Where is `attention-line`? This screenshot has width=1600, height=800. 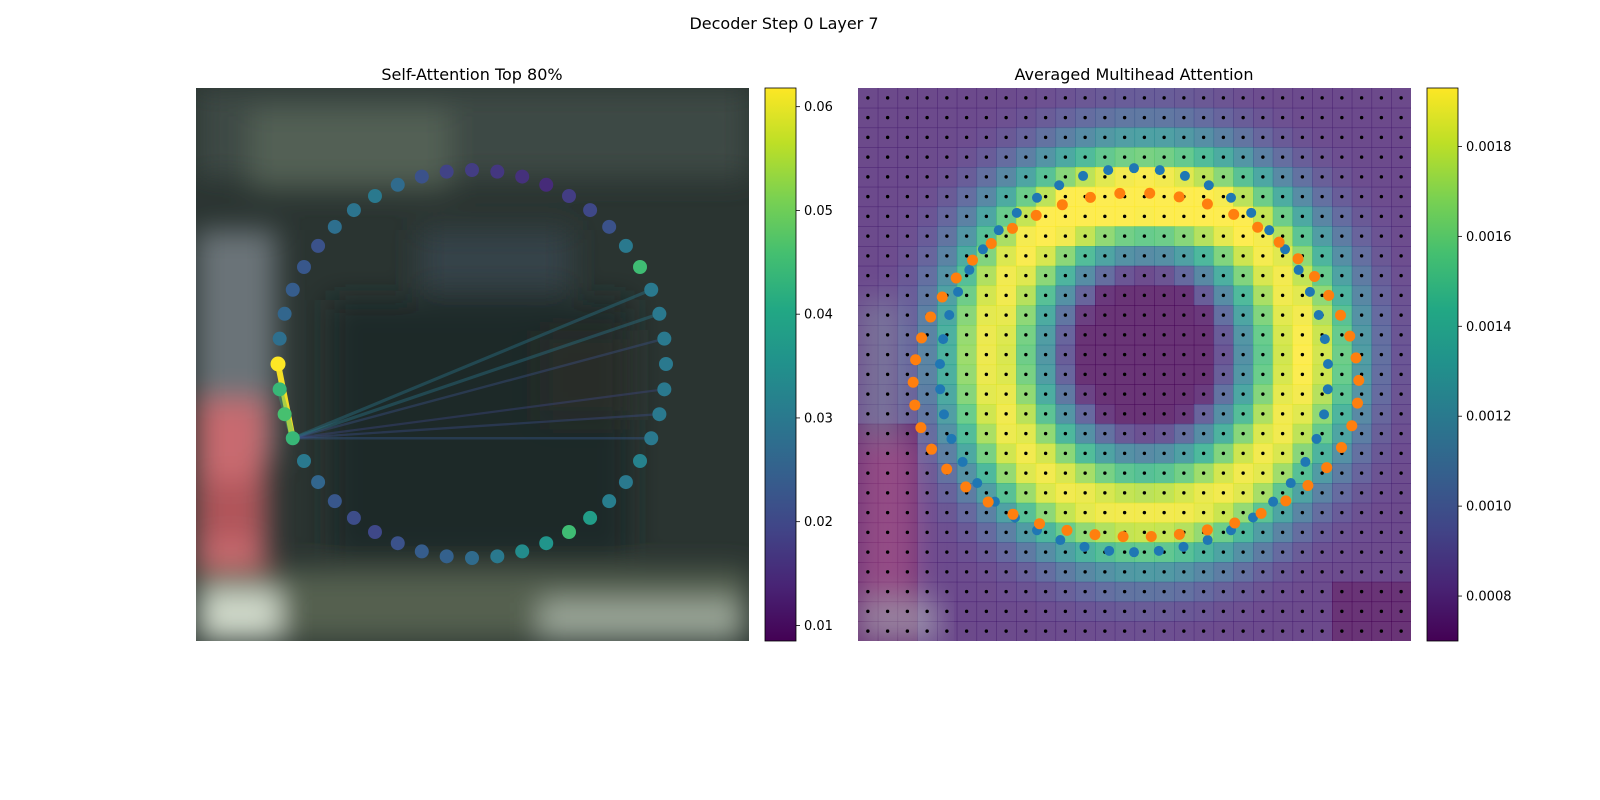 attention-line is located at coordinates (476, 426).